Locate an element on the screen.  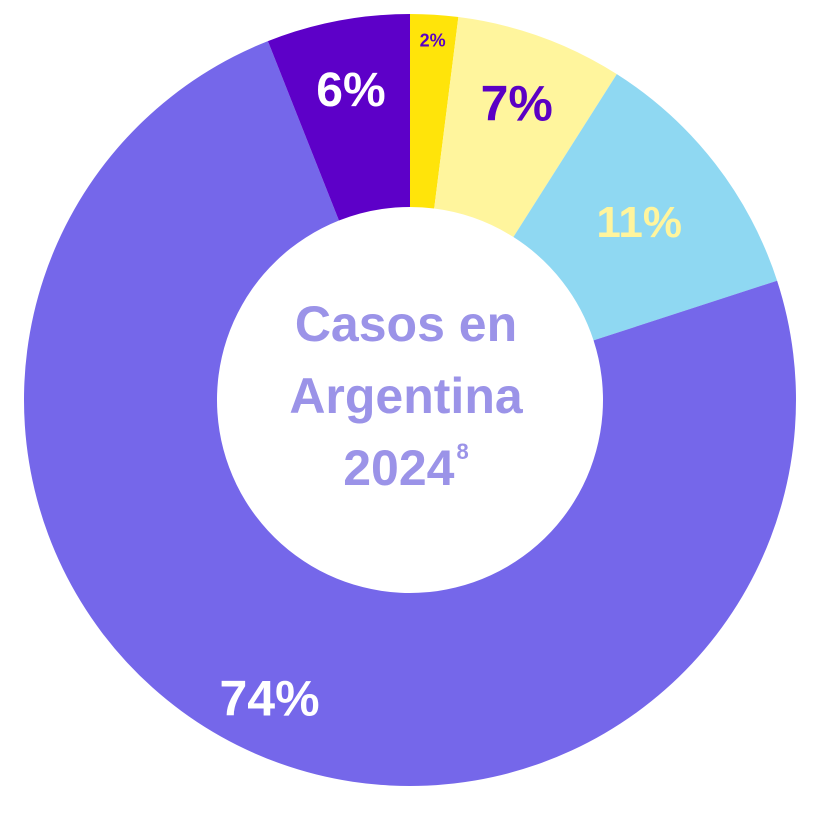
slice-label-6pct: 6% is located at coordinates (350, 90).